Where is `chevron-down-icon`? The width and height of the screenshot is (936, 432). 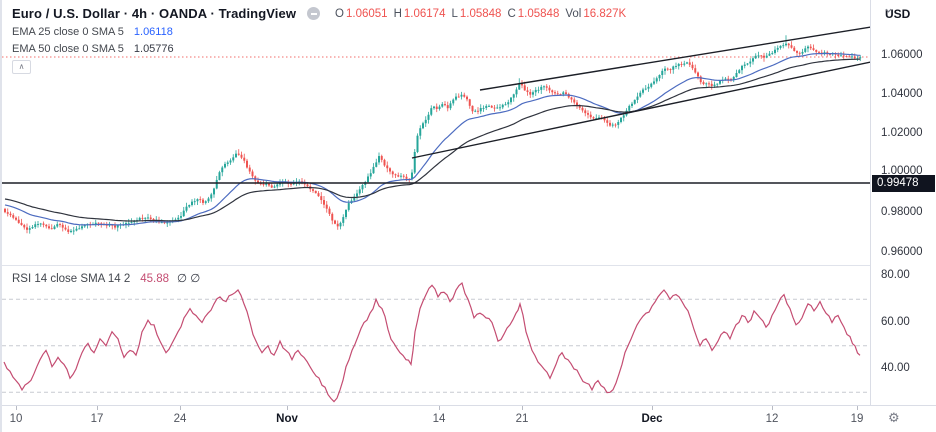 chevron-down-icon is located at coordinates (888, 10).